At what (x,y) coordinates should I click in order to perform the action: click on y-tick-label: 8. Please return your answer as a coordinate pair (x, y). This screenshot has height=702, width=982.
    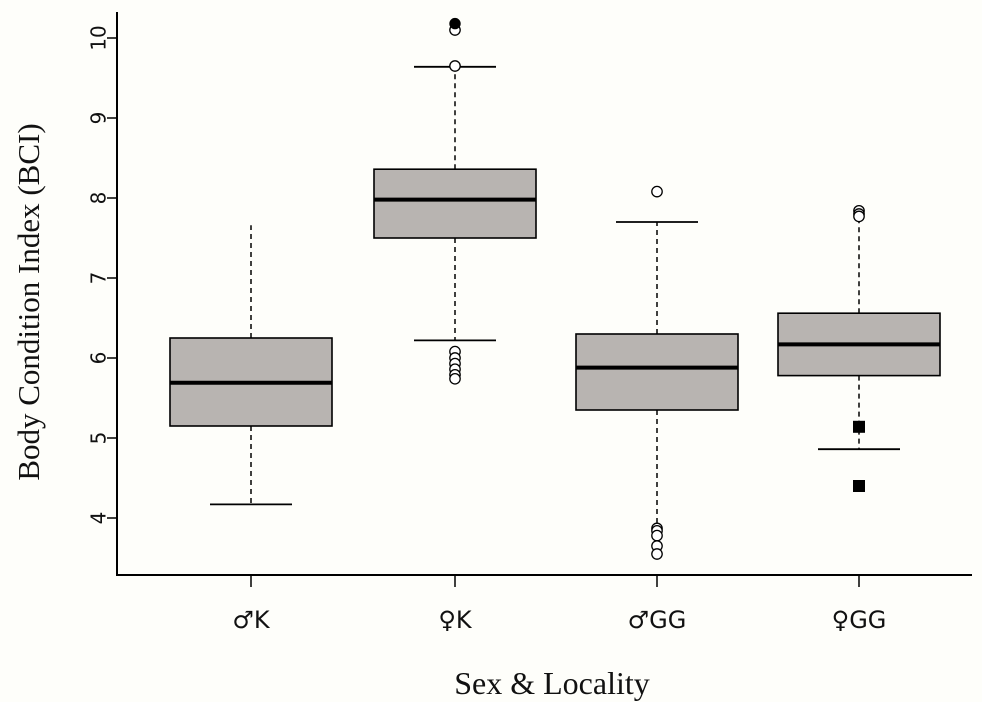
    Looking at the image, I should click on (99, 198).